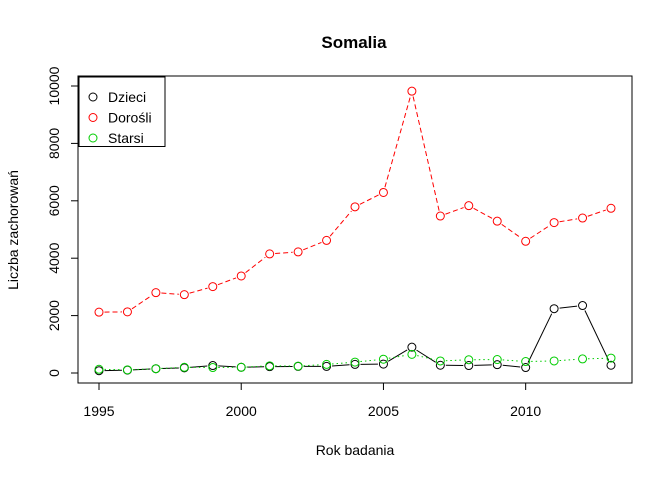 This screenshot has height=480, width=672. What do you see at coordinates (62, 221) in the screenshot?
I see `y-axis: 0 2000 4000 6000 8000 10000` at bounding box center [62, 221].